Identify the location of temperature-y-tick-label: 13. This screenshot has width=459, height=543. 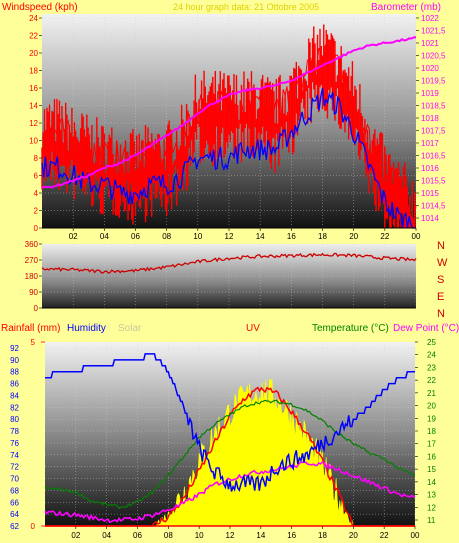
(431, 495).